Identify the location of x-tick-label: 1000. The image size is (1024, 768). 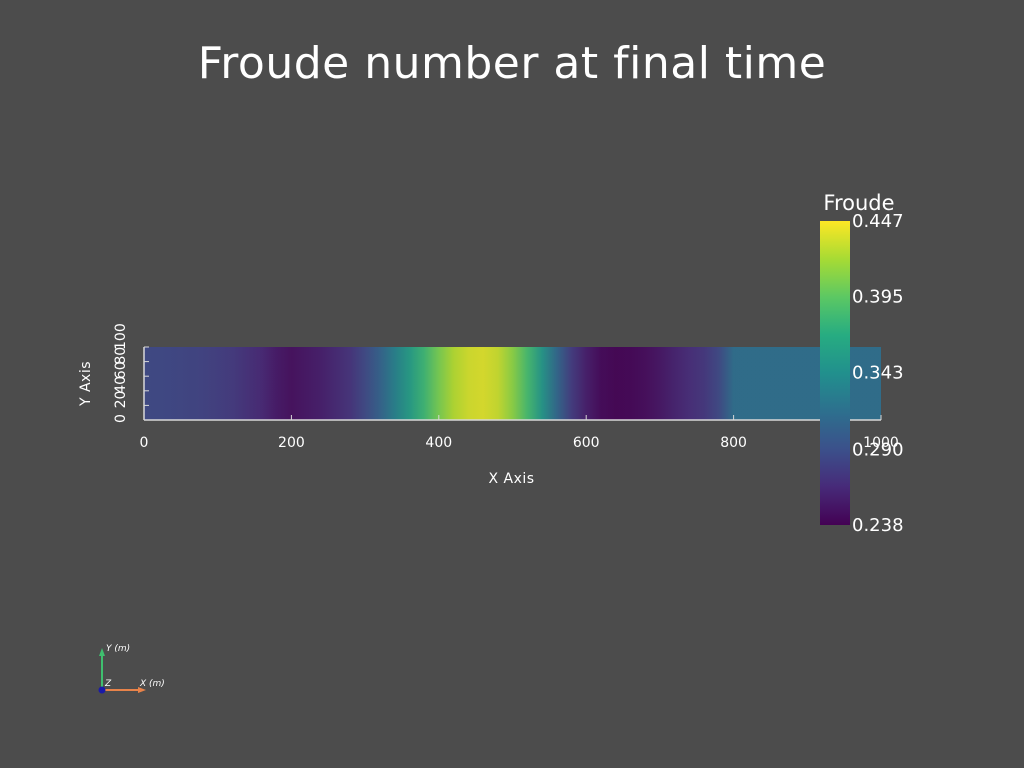
(881, 443).